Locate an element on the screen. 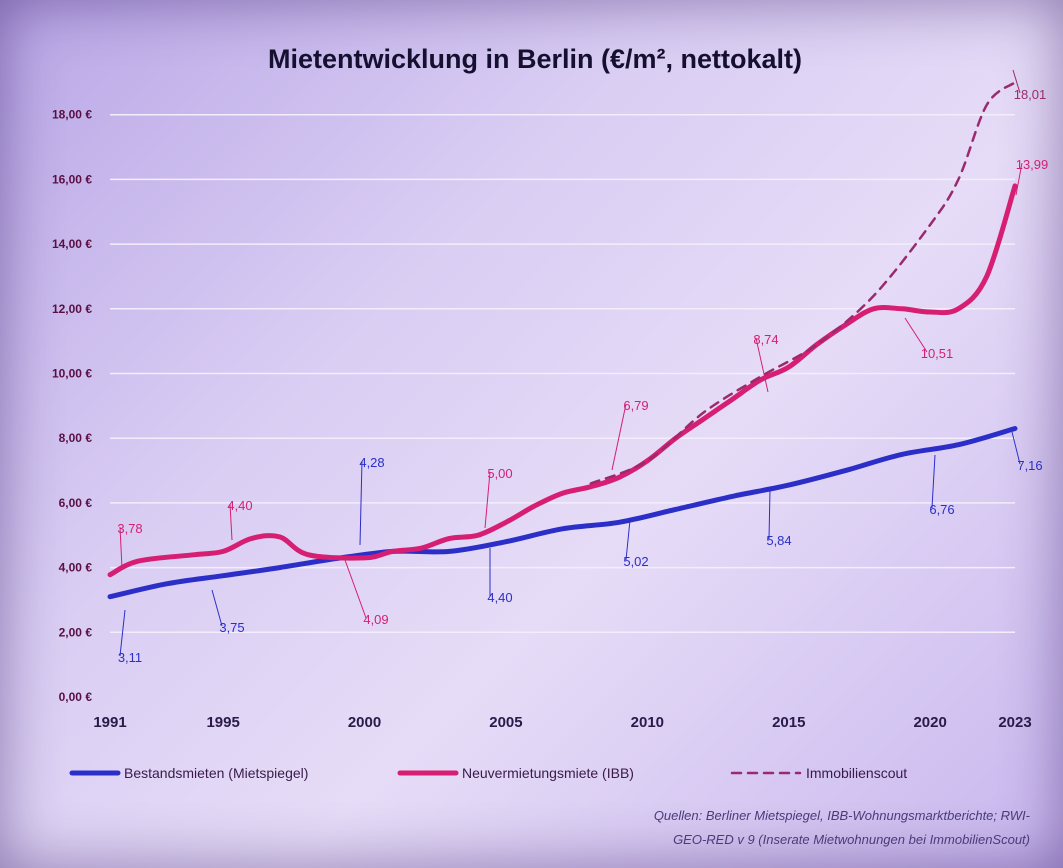  x-tick-label: 2015 is located at coordinates (788, 722).